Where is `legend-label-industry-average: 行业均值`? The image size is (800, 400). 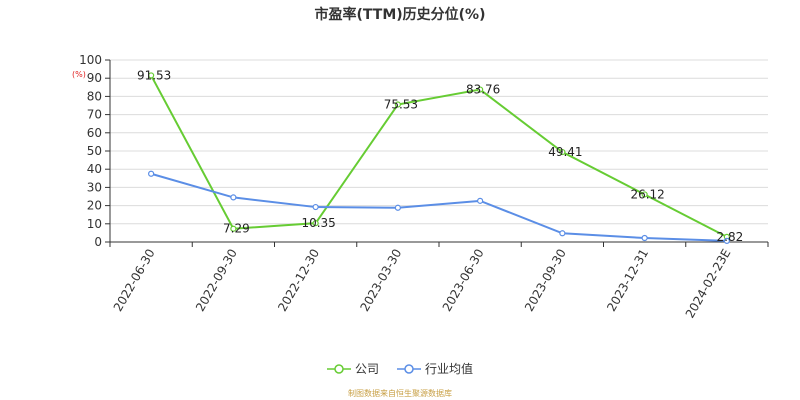 legend-label-industry-average: 行业均值 is located at coordinates (449, 369).